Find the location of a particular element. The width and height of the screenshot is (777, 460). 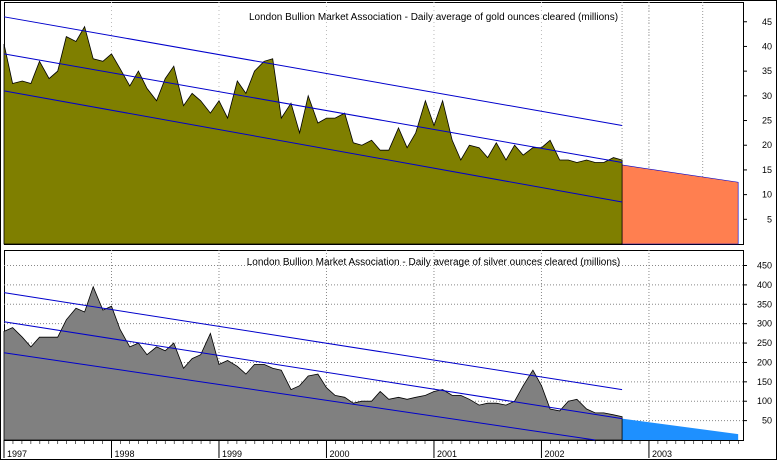

x-tick-label: 2003 is located at coordinates (662, 454).